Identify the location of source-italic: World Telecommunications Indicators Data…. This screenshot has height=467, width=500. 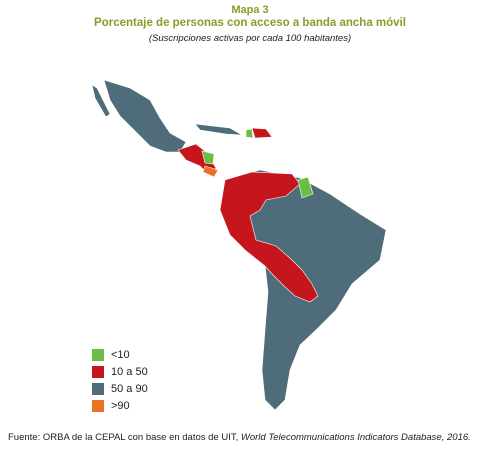
(355, 437).